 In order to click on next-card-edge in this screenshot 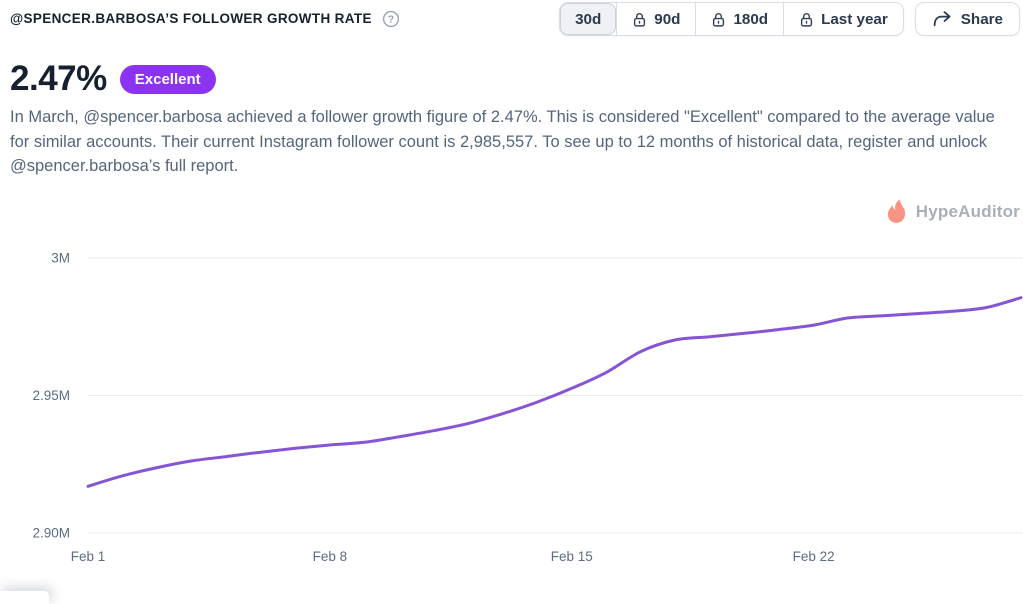, I will do `click(24, 597)`.